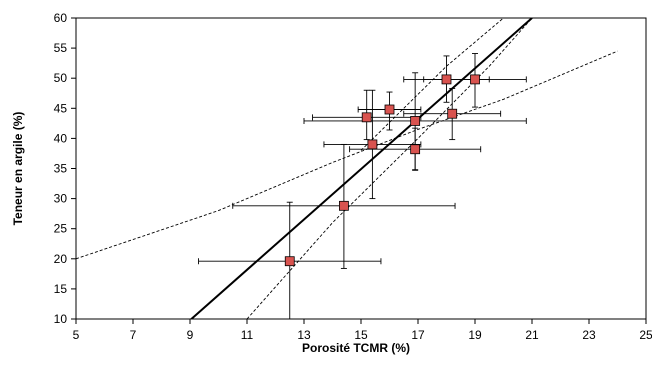  What do you see at coordinates (61, 319) in the screenshot?
I see `y-tick-label: 10` at bounding box center [61, 319].